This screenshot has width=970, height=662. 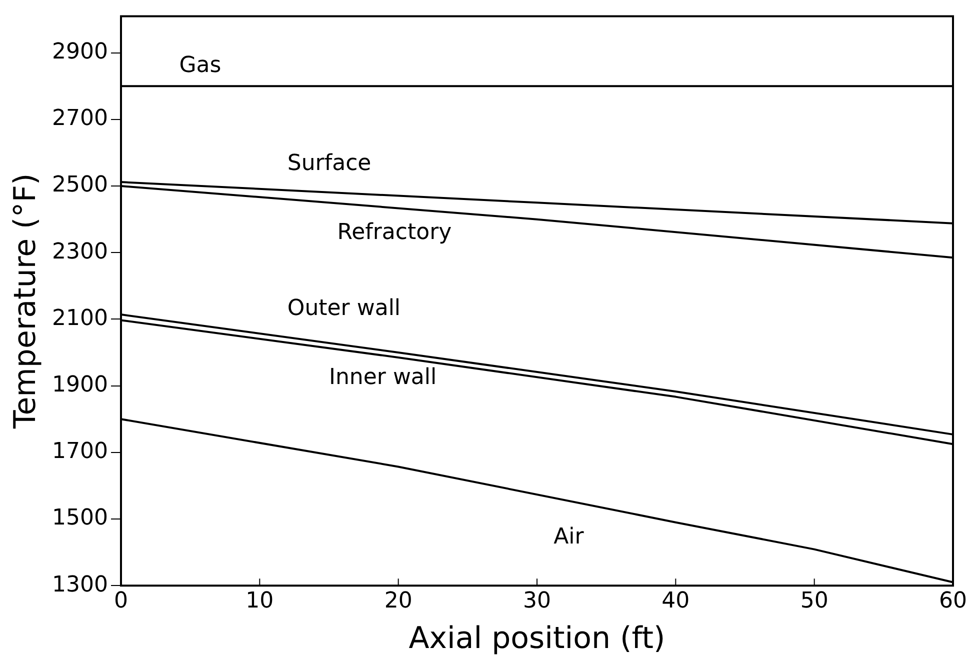 I want to click on y-tick-label: 1300, so click(x=80, y=585).